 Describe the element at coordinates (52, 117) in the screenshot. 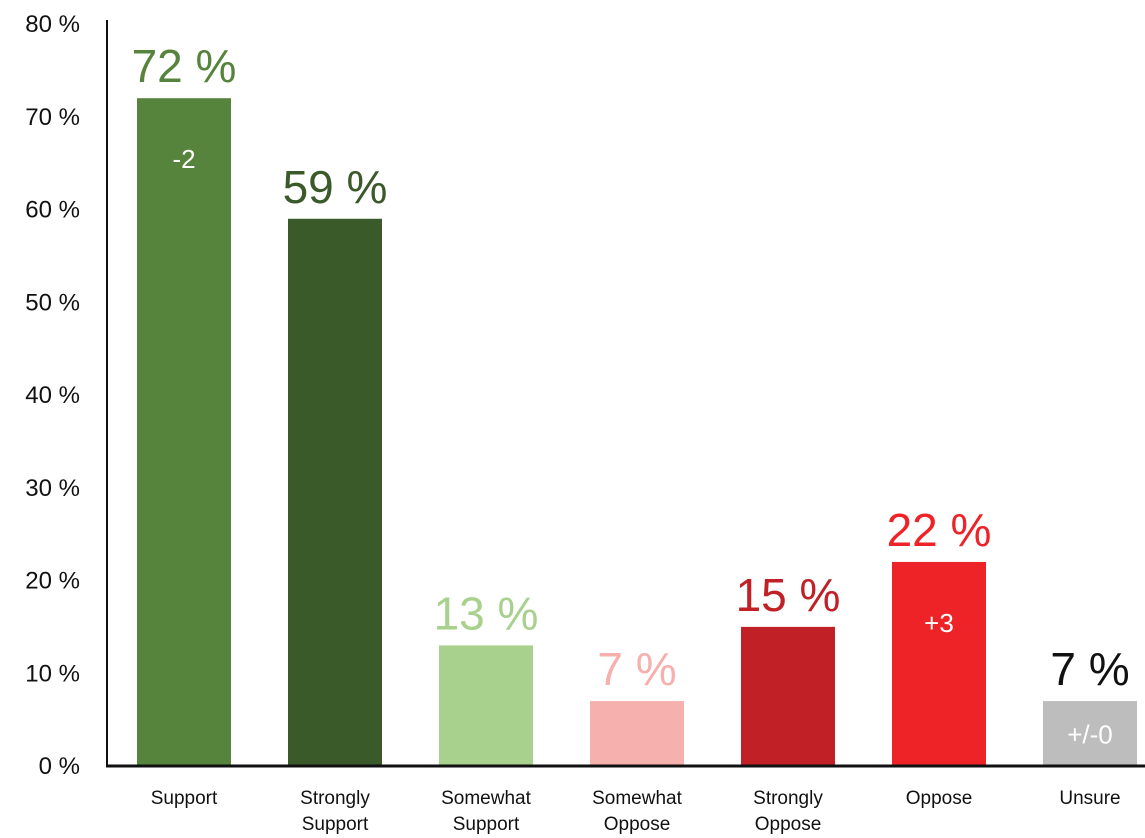

I see `y-tick-label: 70 %` at that location.